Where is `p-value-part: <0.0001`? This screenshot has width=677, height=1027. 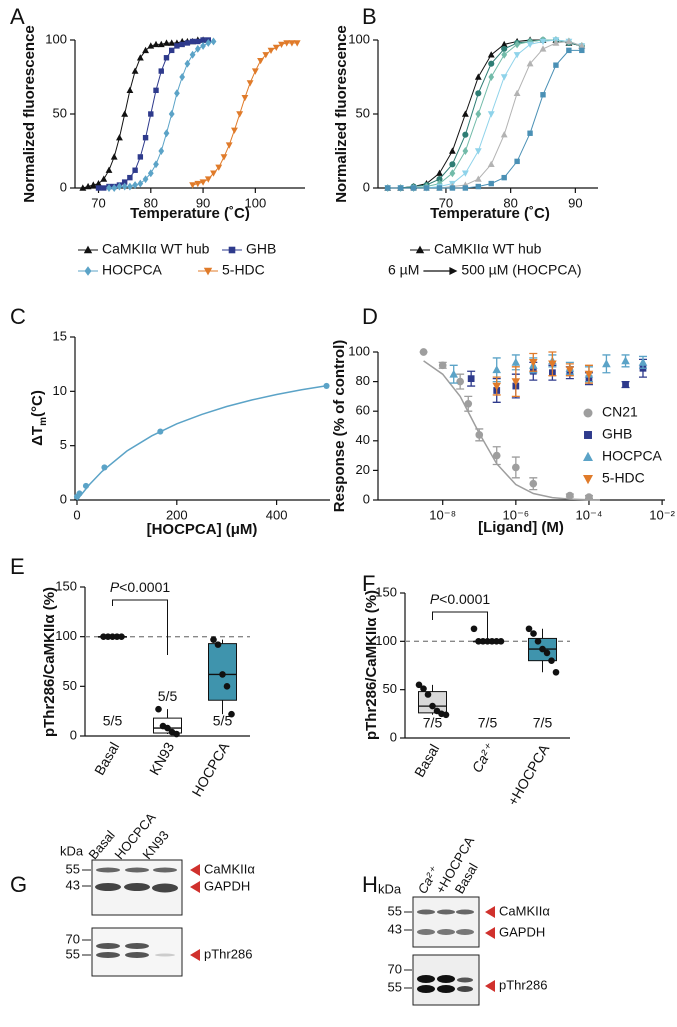
p-value-part: <0.0001 is located at coordinates (144, 587).